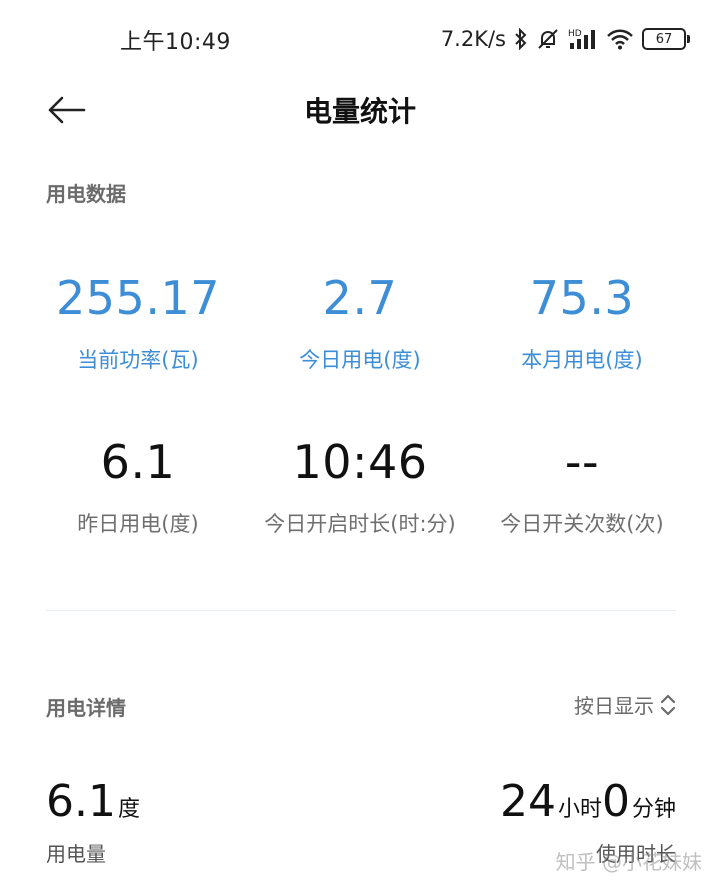 This screenshot has width=720, height=891. I want to click on sort-arrows-icon, so click(668, 704).